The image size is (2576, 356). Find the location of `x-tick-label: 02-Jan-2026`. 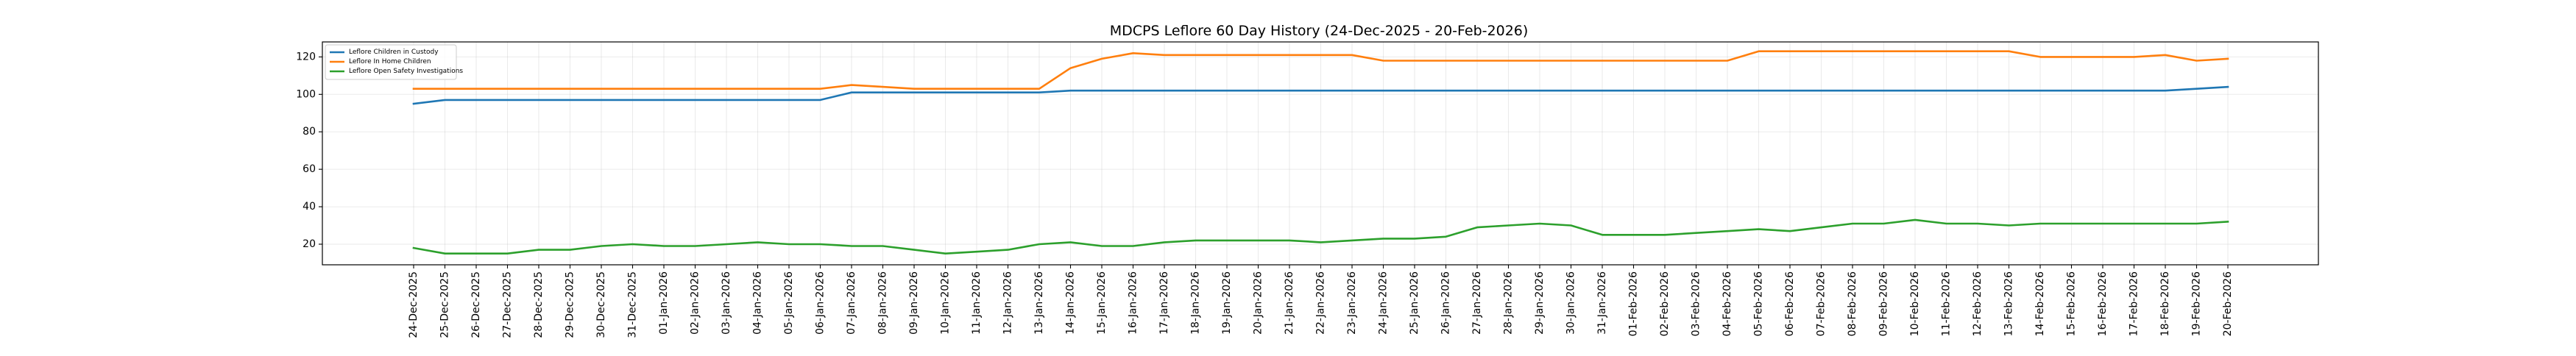

x-tick-label: 02-Jan-2026 is located at coordinates (695, 303).